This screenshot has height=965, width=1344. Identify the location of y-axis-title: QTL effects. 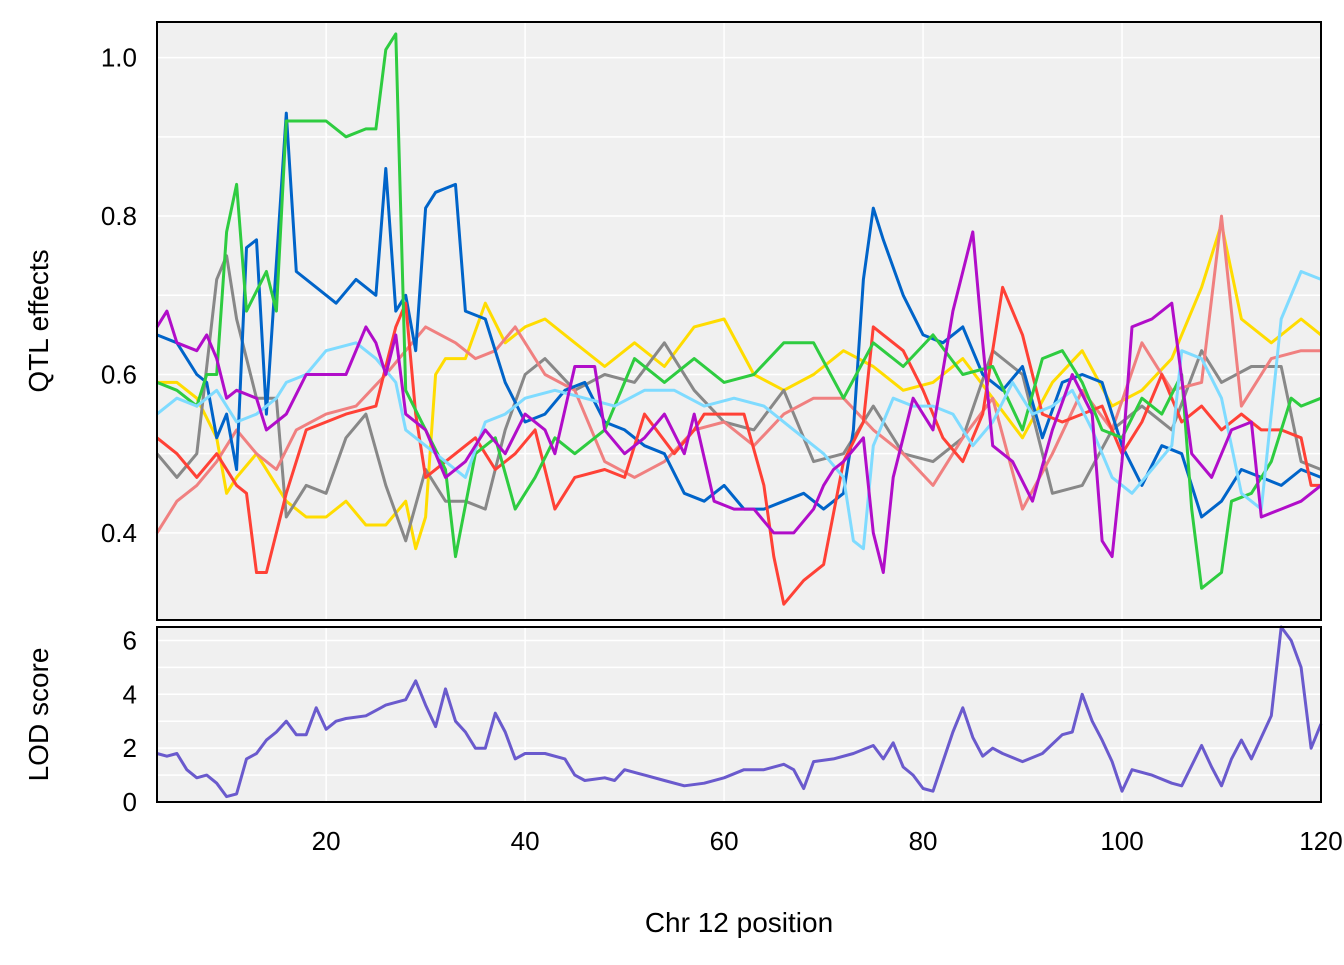
(38, 320).